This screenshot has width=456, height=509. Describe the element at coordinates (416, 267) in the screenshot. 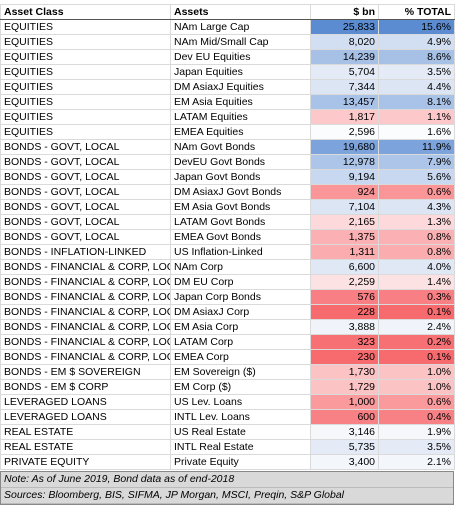

I see `value-cell: 4.0%` at that location.